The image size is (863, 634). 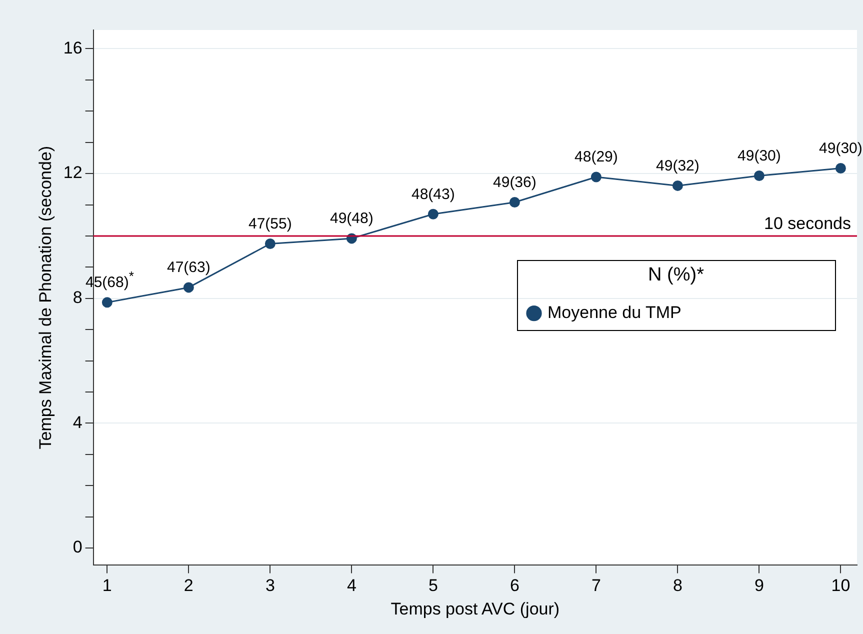 What do you see at coordinates (77, 298) in the screenshot?
I see `y-tick-label: 8` at bounding box center [77, 298].